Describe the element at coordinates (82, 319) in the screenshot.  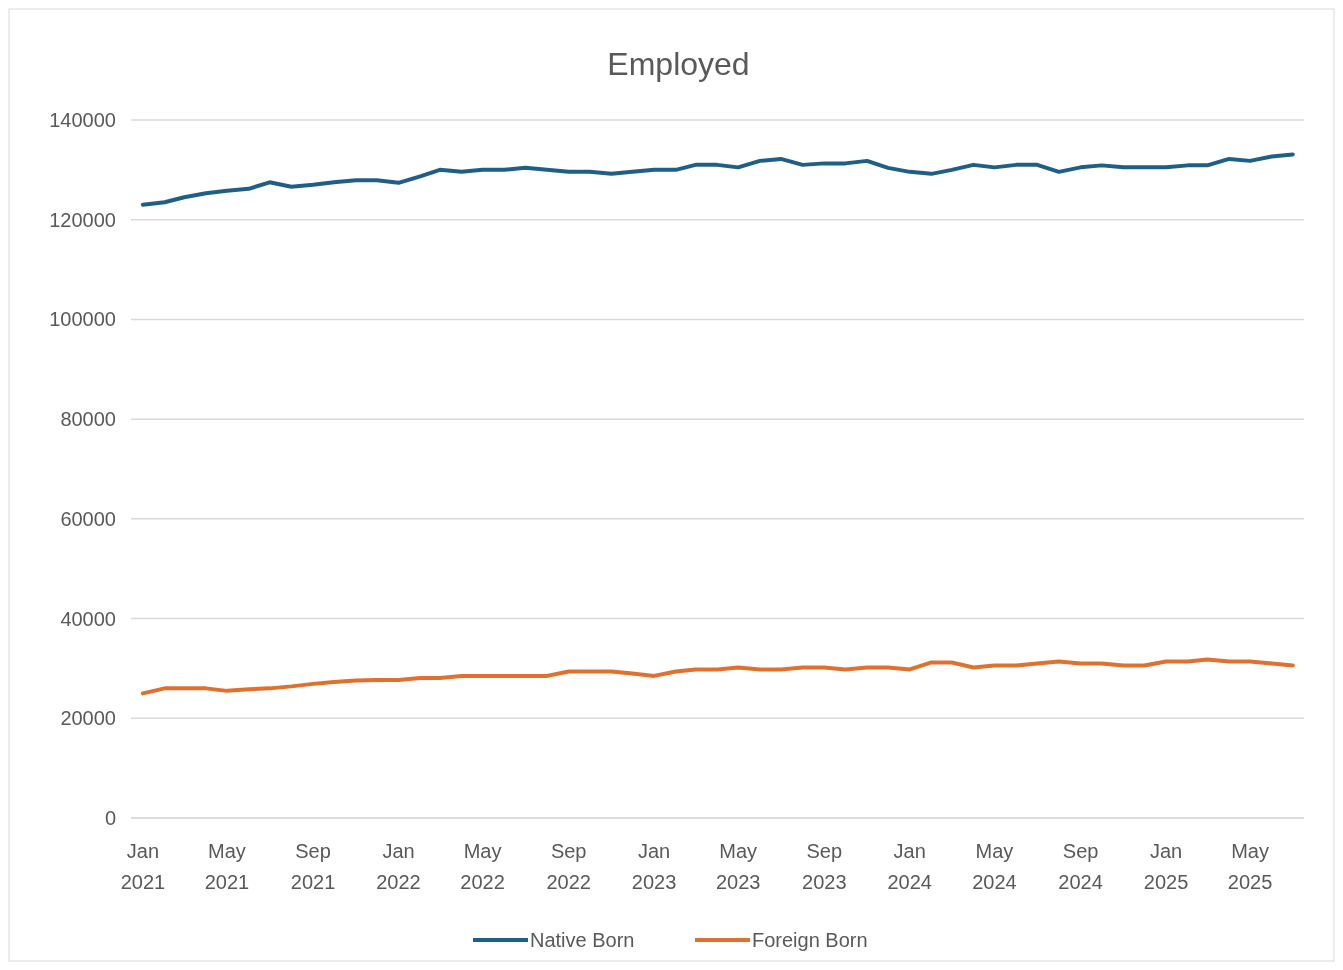
I see `y-tick-label: 100000` at that location.